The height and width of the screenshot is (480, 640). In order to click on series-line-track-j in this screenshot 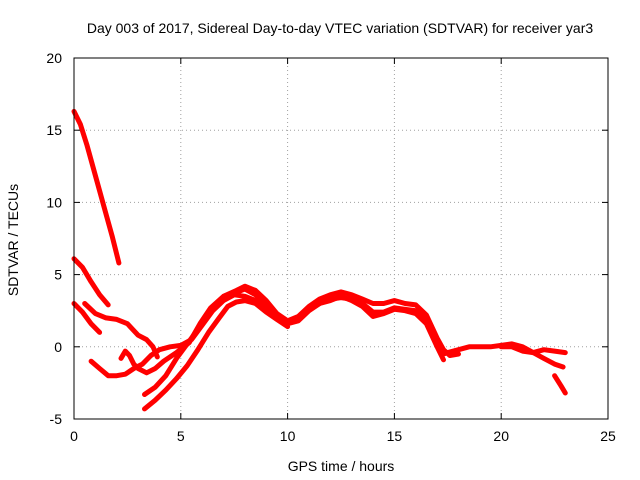, I will do `click(560, 384)`.